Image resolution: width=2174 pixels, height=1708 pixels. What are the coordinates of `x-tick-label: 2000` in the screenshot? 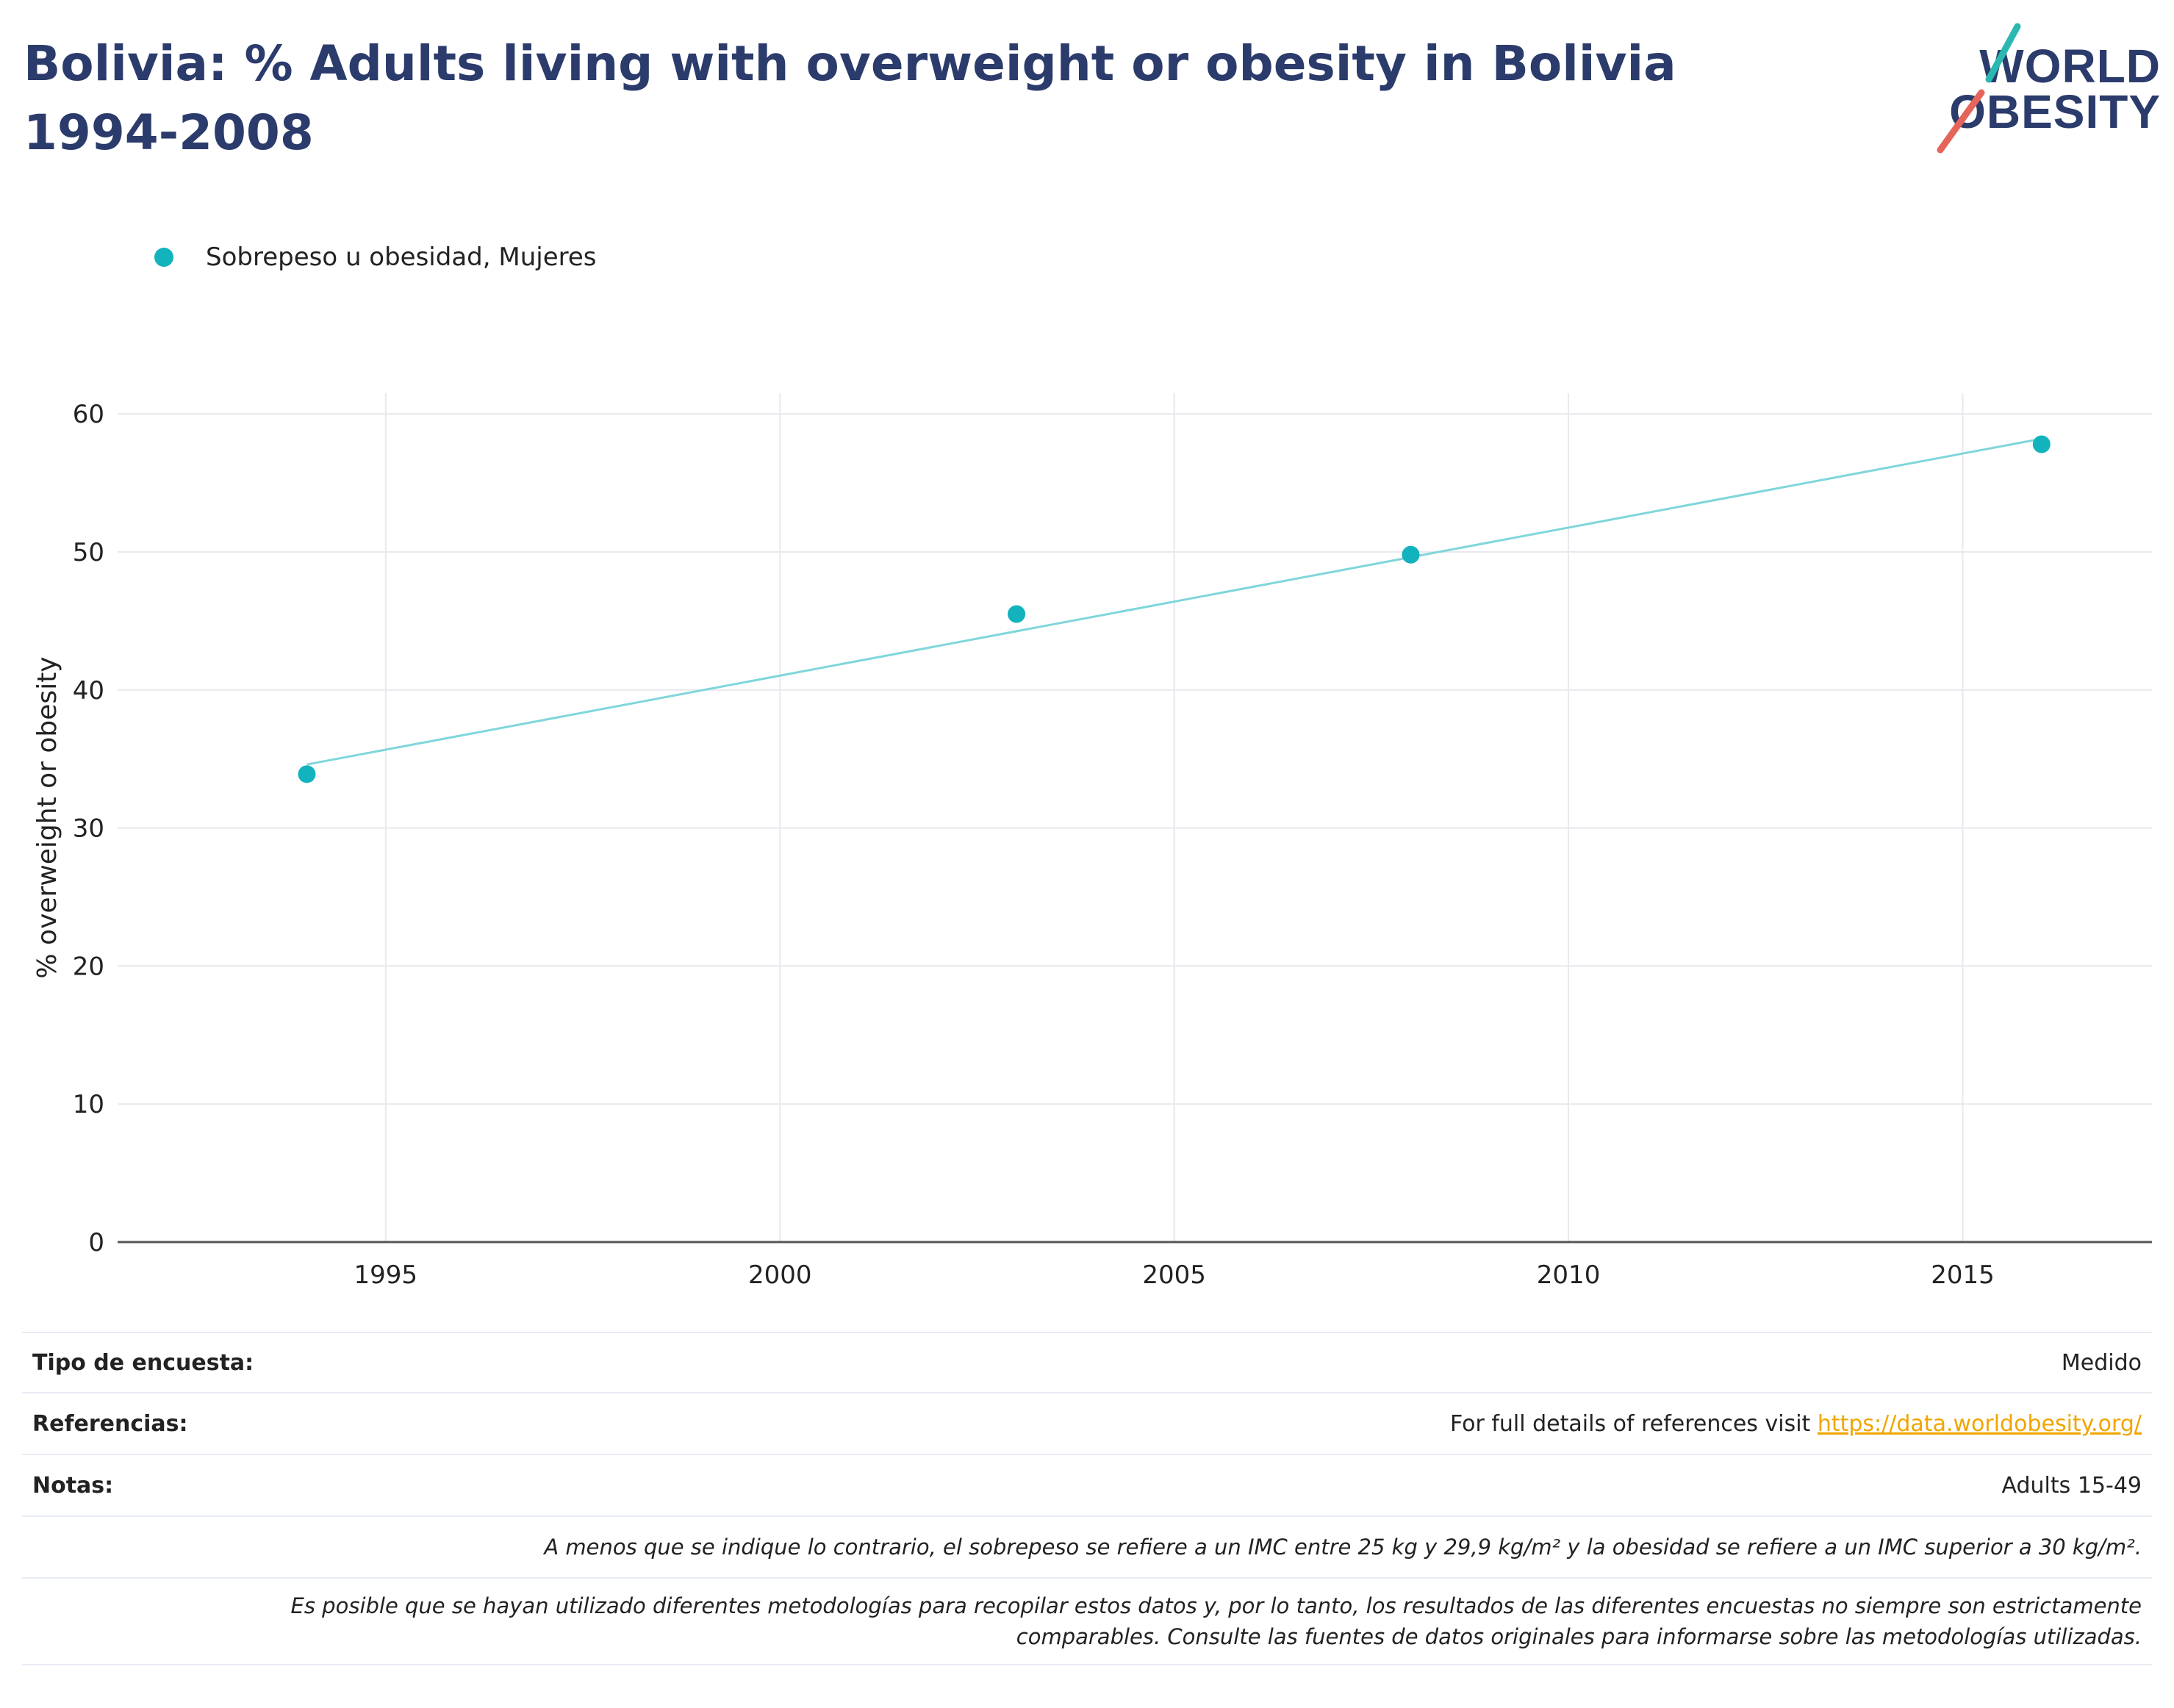 It's located at (780, 1275).